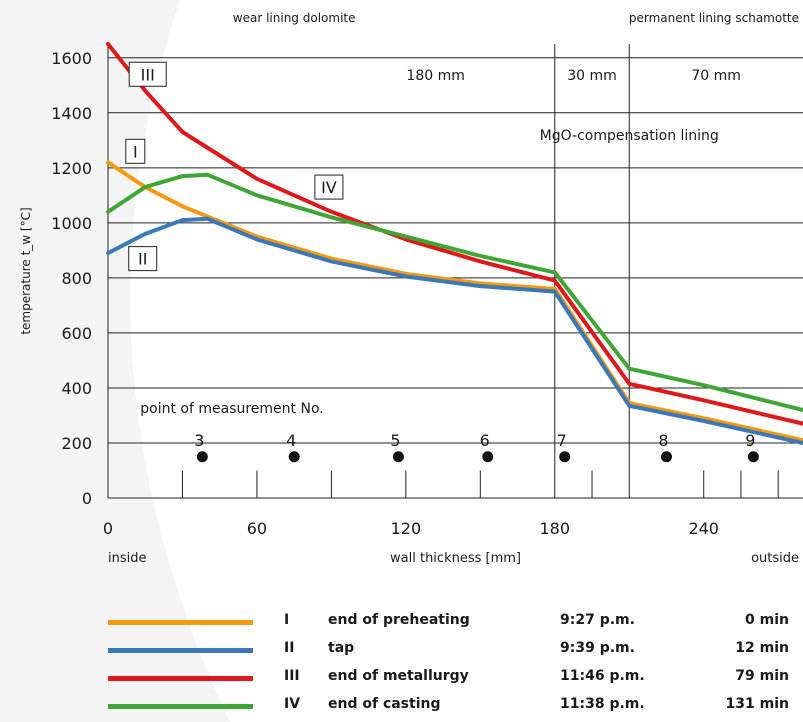 This screenshot has height=722, width=803. Describe the element at coordinates (287, 620) in the screenshot. I see `legend-num: I` at that location.